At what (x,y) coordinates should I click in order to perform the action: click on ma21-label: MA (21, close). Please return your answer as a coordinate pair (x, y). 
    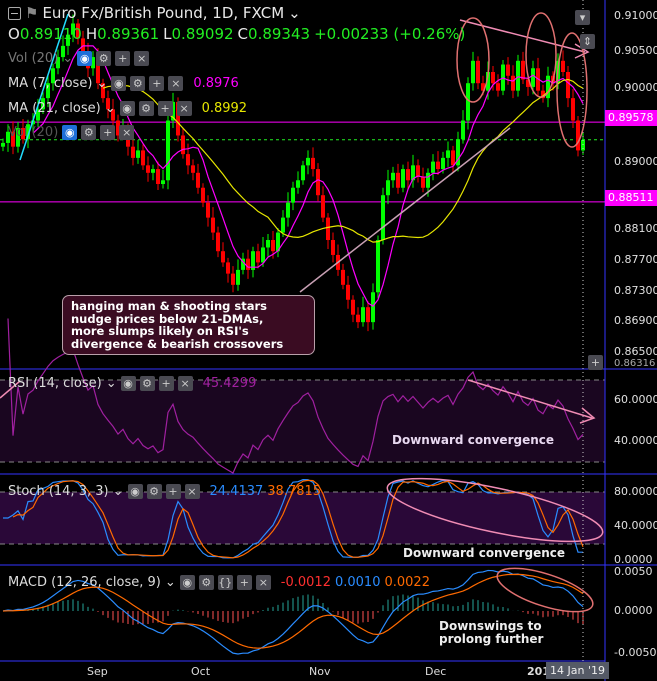
    Looking at the image, I should click on (54, 108).